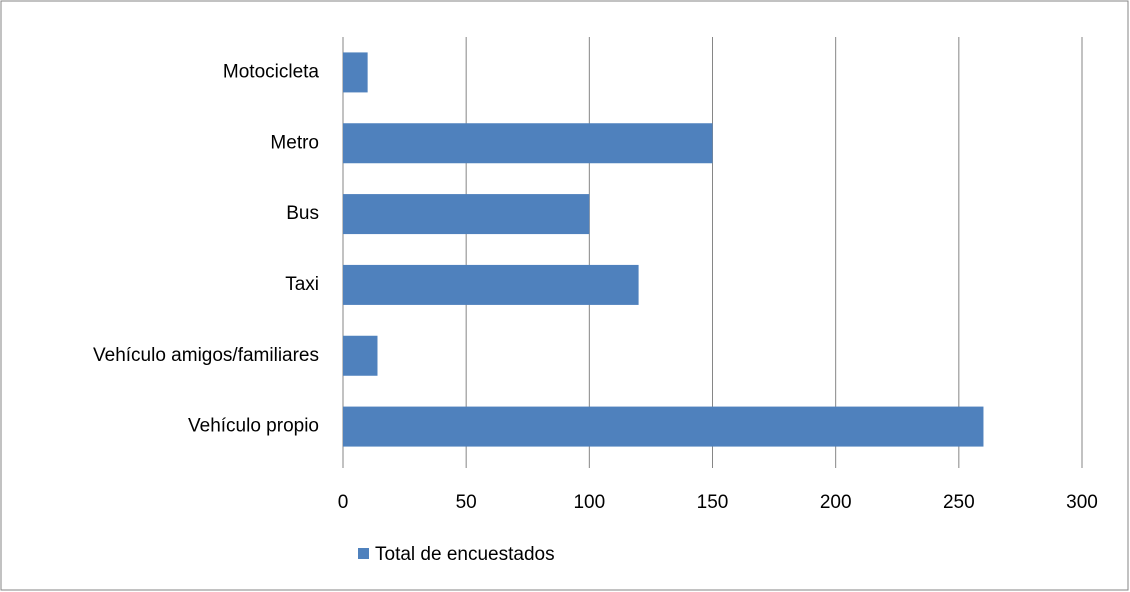 This screenshot has height=592, width=1130. What do you see at coordinates (836, 502) in the screenshot?
I see `x-tick-label: 200` at bounding box center [836, 502].